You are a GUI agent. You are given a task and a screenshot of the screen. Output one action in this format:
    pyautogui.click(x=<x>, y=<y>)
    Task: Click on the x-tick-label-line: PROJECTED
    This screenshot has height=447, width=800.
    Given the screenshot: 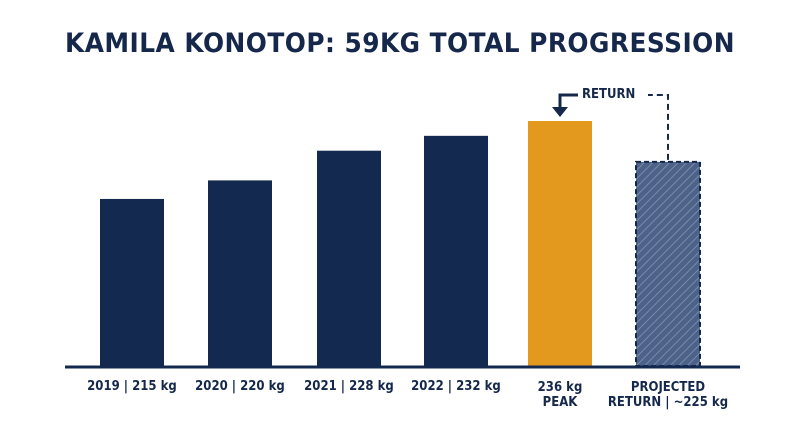 What is the action you would take?
    pyautogui.click(x=668, y=387)
    